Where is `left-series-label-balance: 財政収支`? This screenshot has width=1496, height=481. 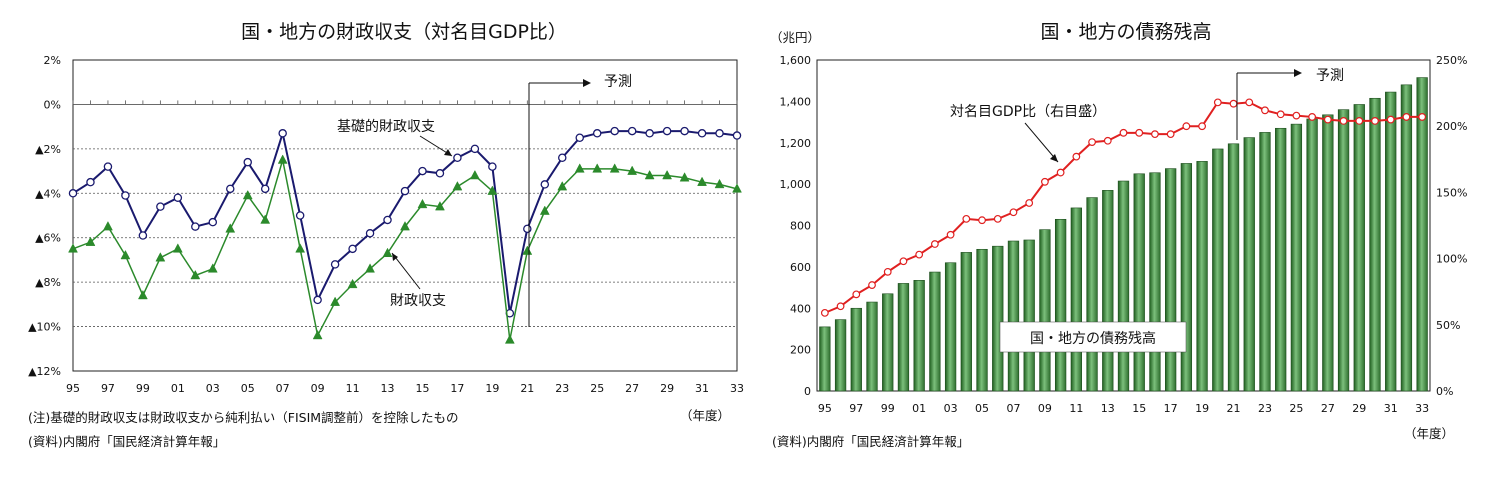
left-series-label-balance: 財政収支 is located at coordinates (418, 301).